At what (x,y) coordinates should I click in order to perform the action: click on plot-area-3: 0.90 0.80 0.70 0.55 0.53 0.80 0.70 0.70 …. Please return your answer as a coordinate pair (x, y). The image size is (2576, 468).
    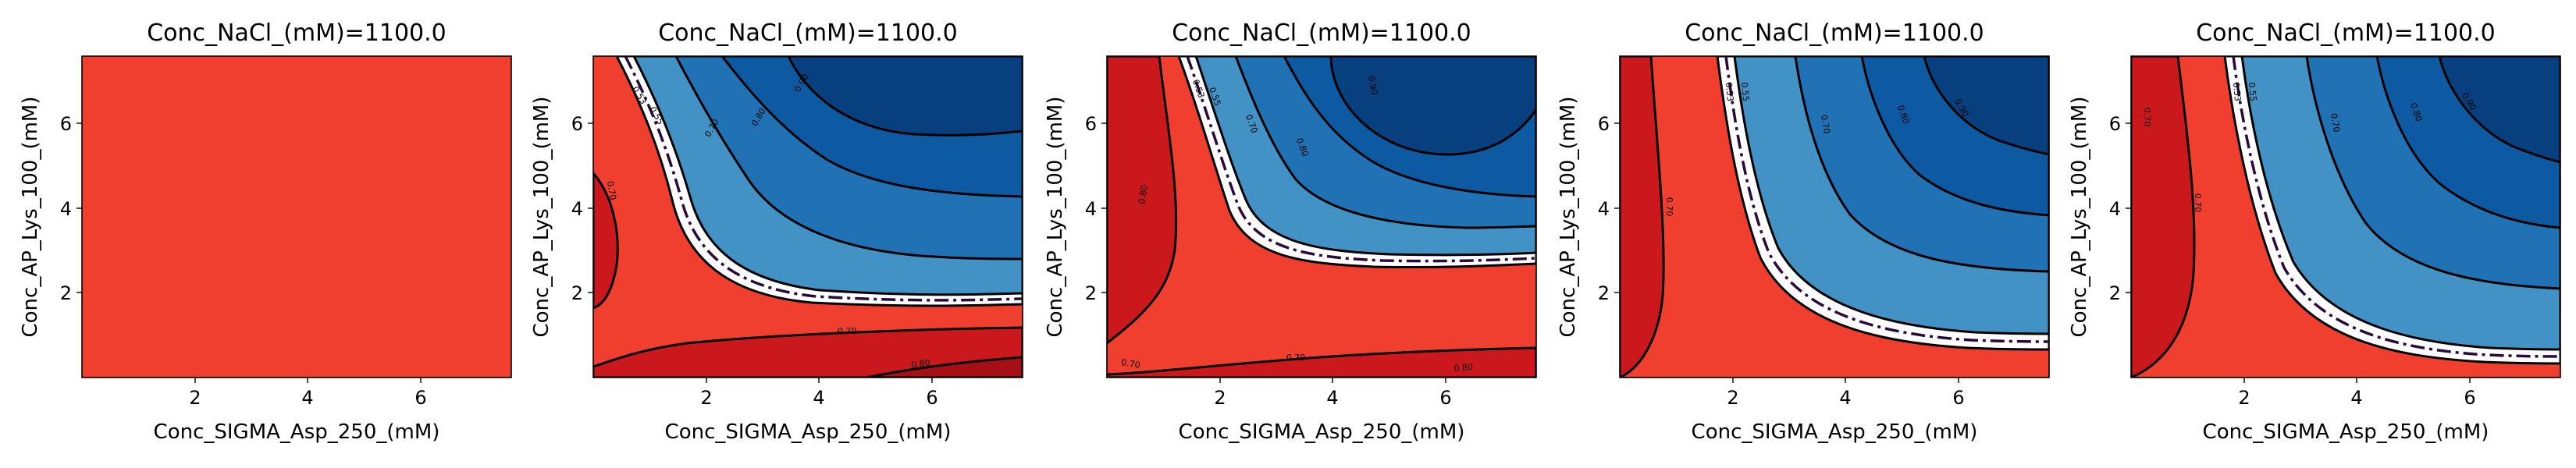
    Looking at the image, I should click on (1321, 217).